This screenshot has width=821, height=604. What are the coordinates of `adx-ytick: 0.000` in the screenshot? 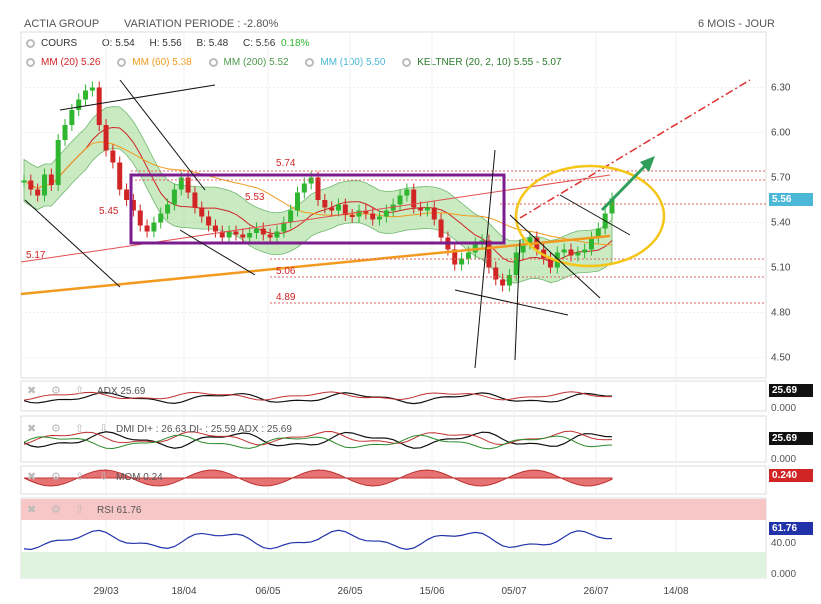 It's located at (784, 408).